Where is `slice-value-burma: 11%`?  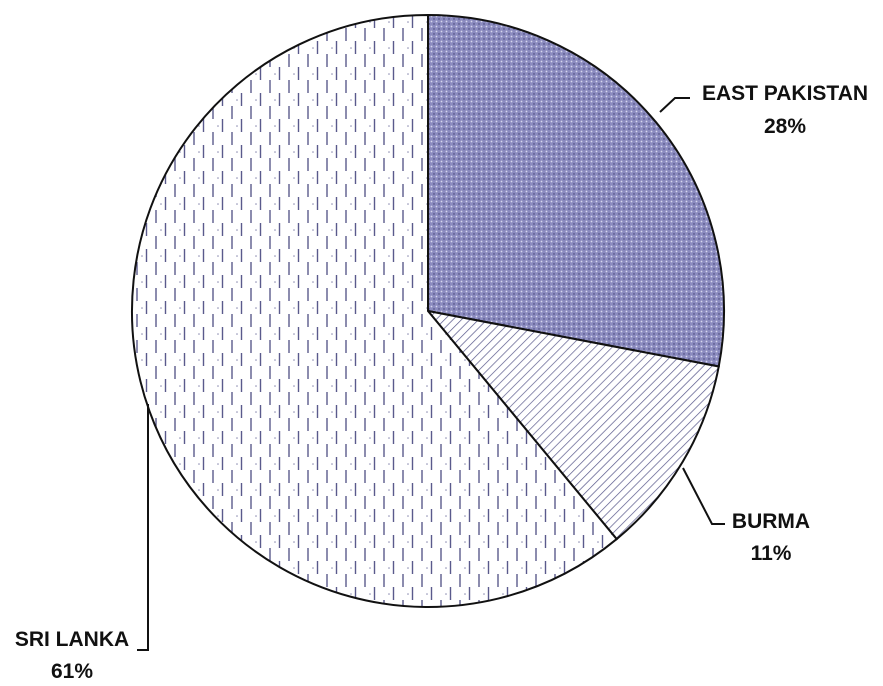 slice-value-burma: 11% is located at coordinates (771, 553).